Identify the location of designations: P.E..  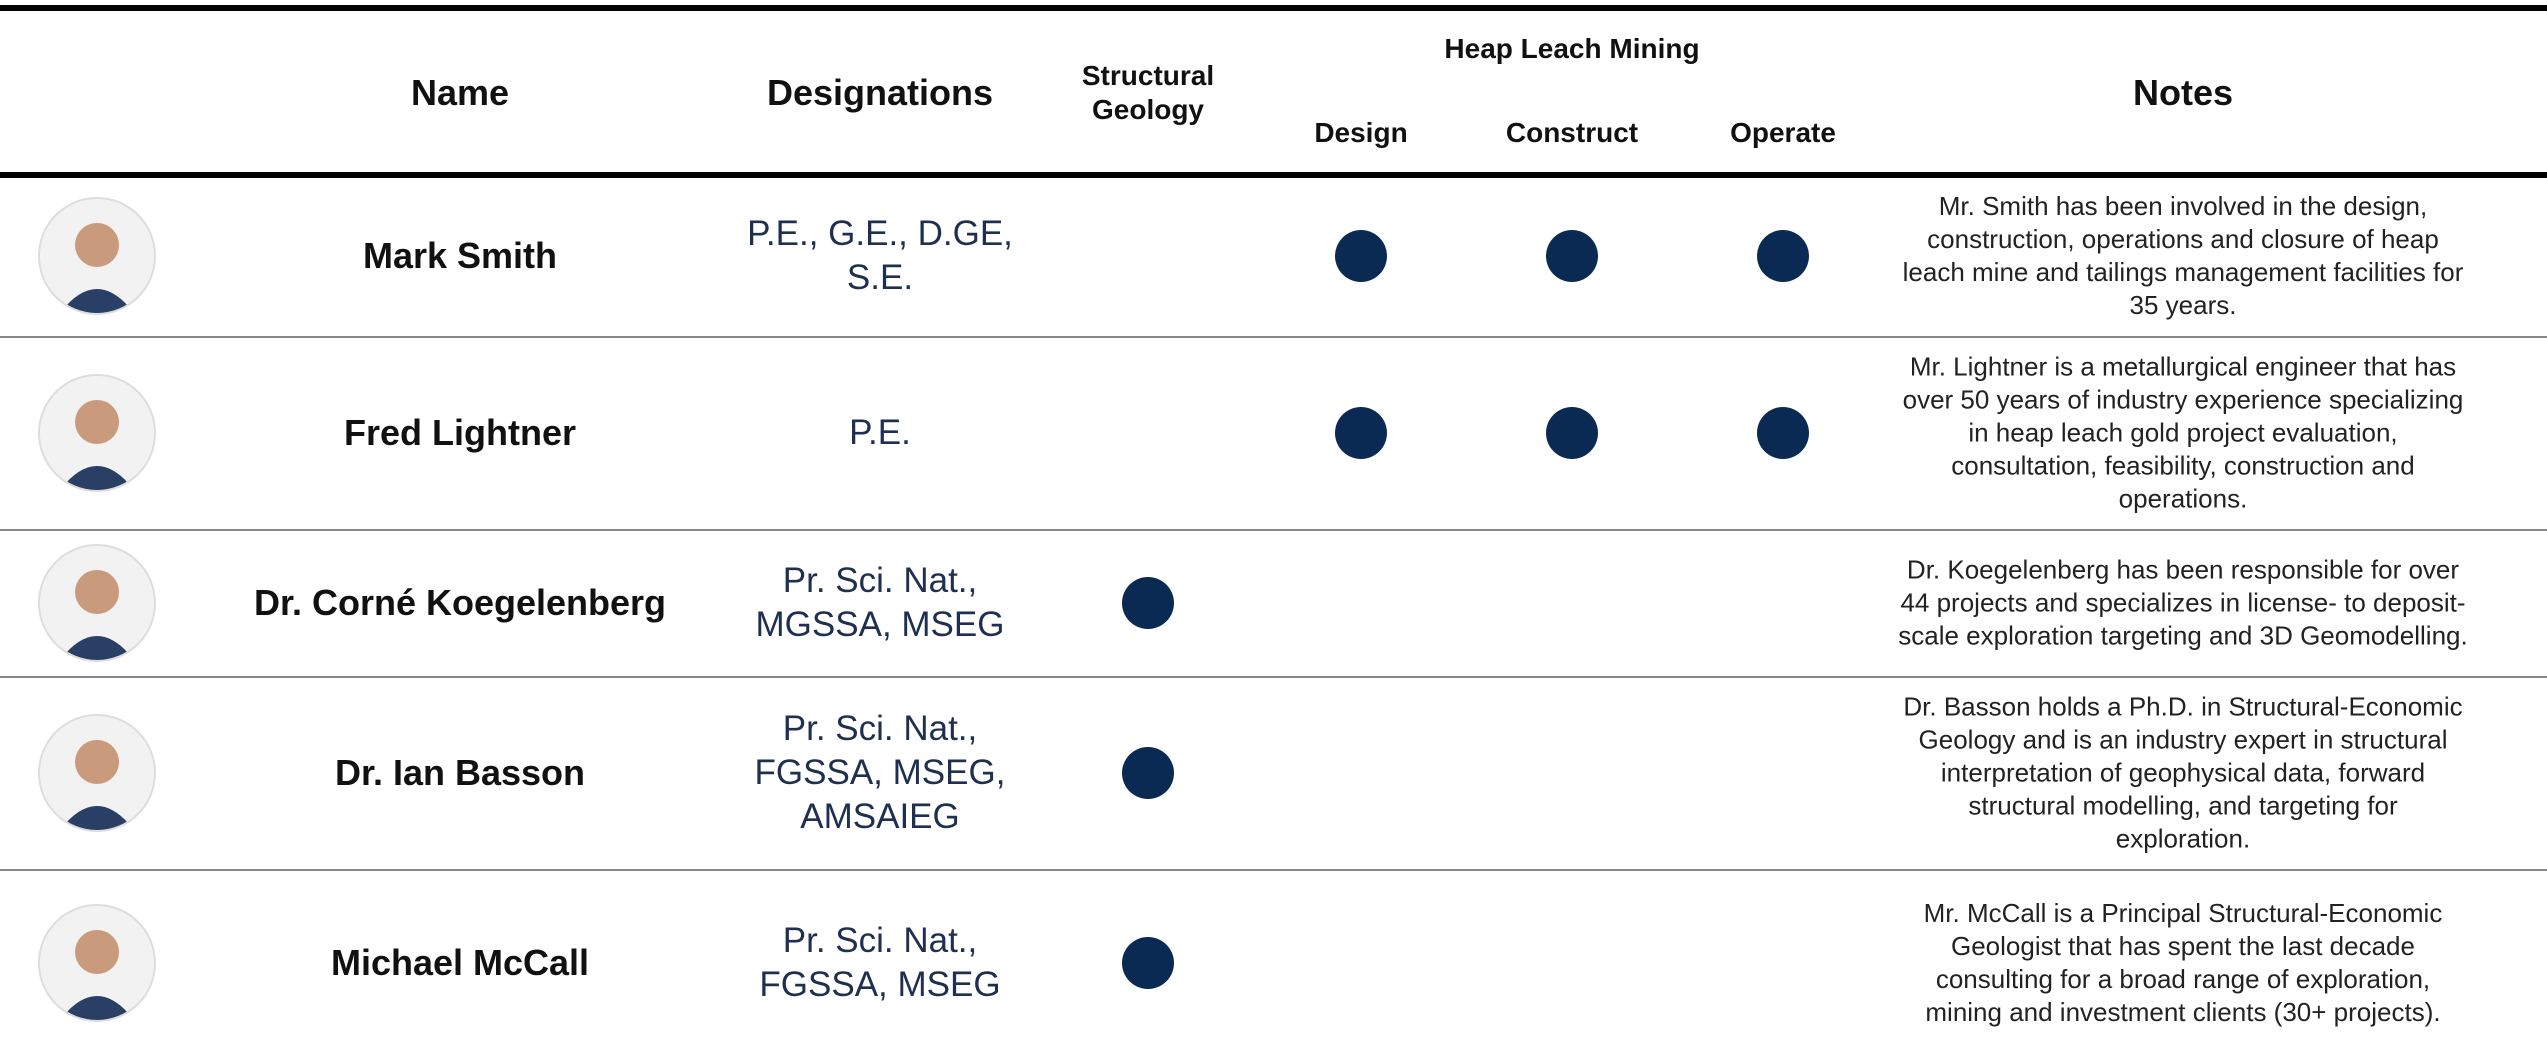
(880, 432).